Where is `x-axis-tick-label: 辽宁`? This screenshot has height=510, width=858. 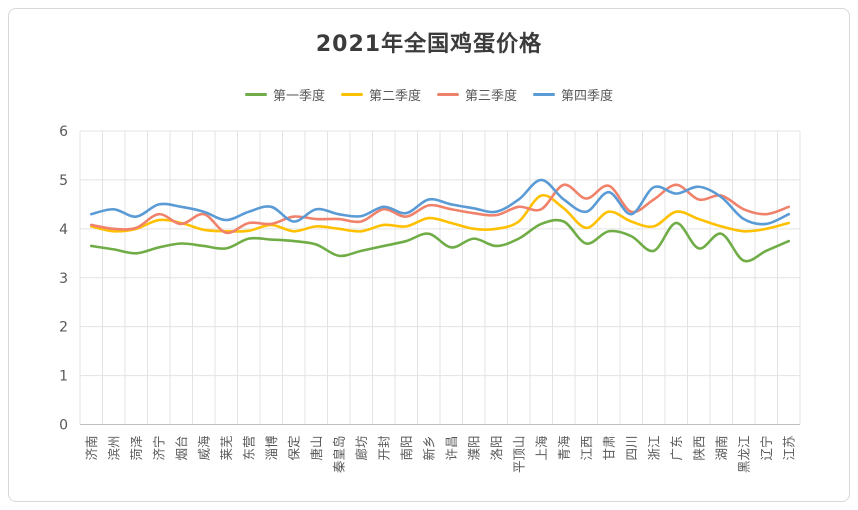
x-axis-tick-label: 辽宁 is located at coordinates (766, 448).